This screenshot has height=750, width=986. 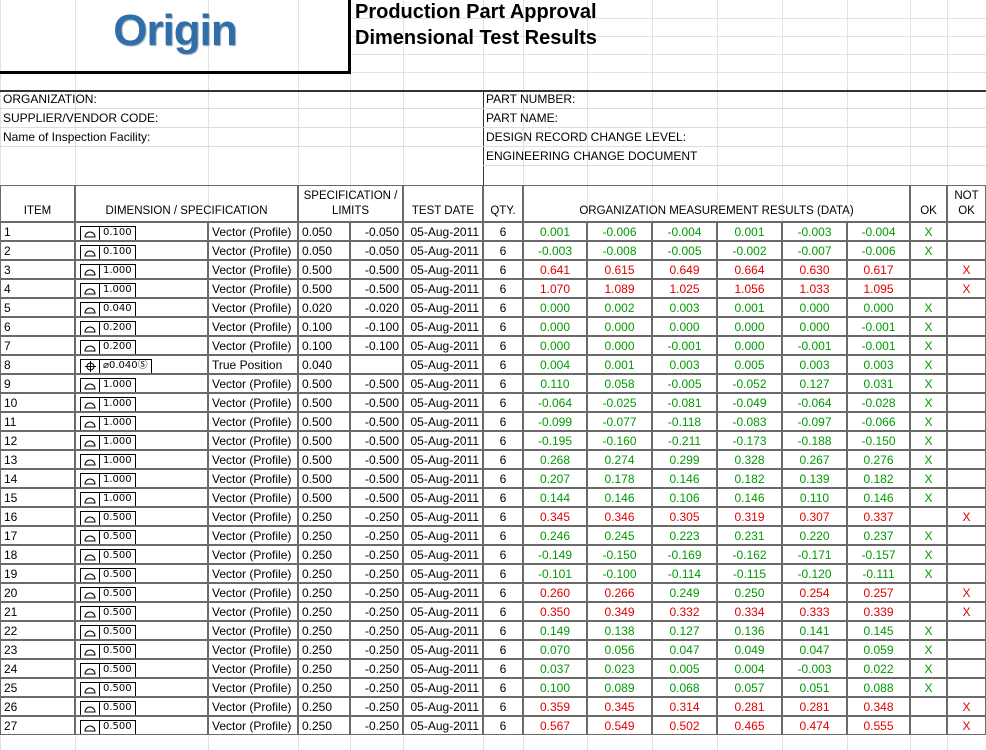 I want to click on result-cell: 0.049, so click(x=749, y=649).